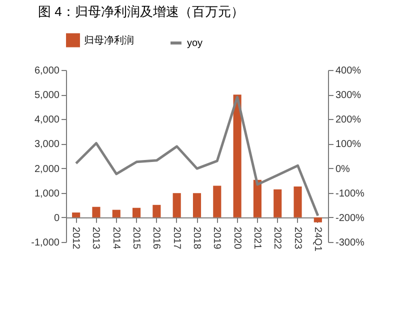 The height and width of the screenshot is (320, 413). Describe the element at coordinates (47, 194) in the screenshot. I see `y-tick-label: 1,000` at that location.